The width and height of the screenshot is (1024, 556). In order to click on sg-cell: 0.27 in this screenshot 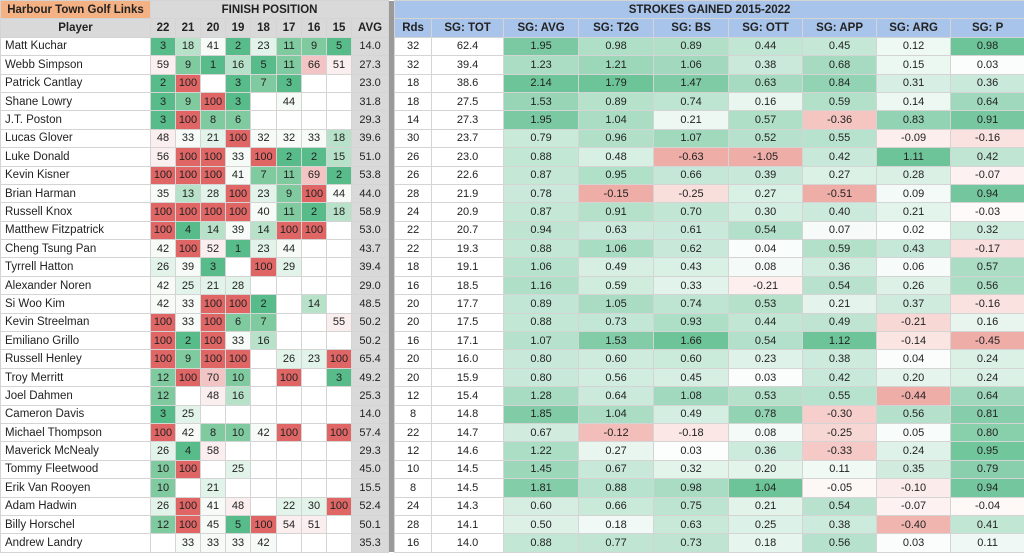, I will do `click(766, 193)`.